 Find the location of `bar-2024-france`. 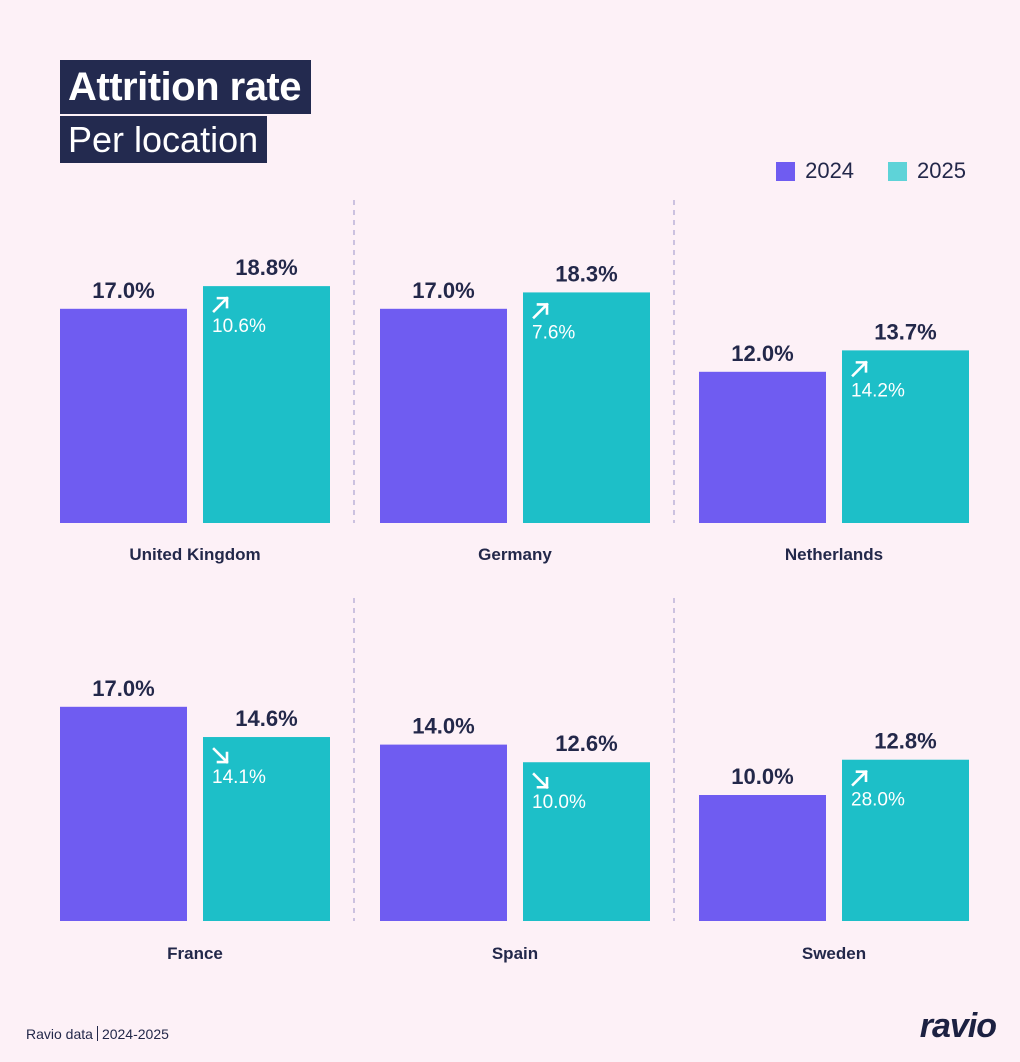

bar-2024-france is located at coordinates (123, 813).